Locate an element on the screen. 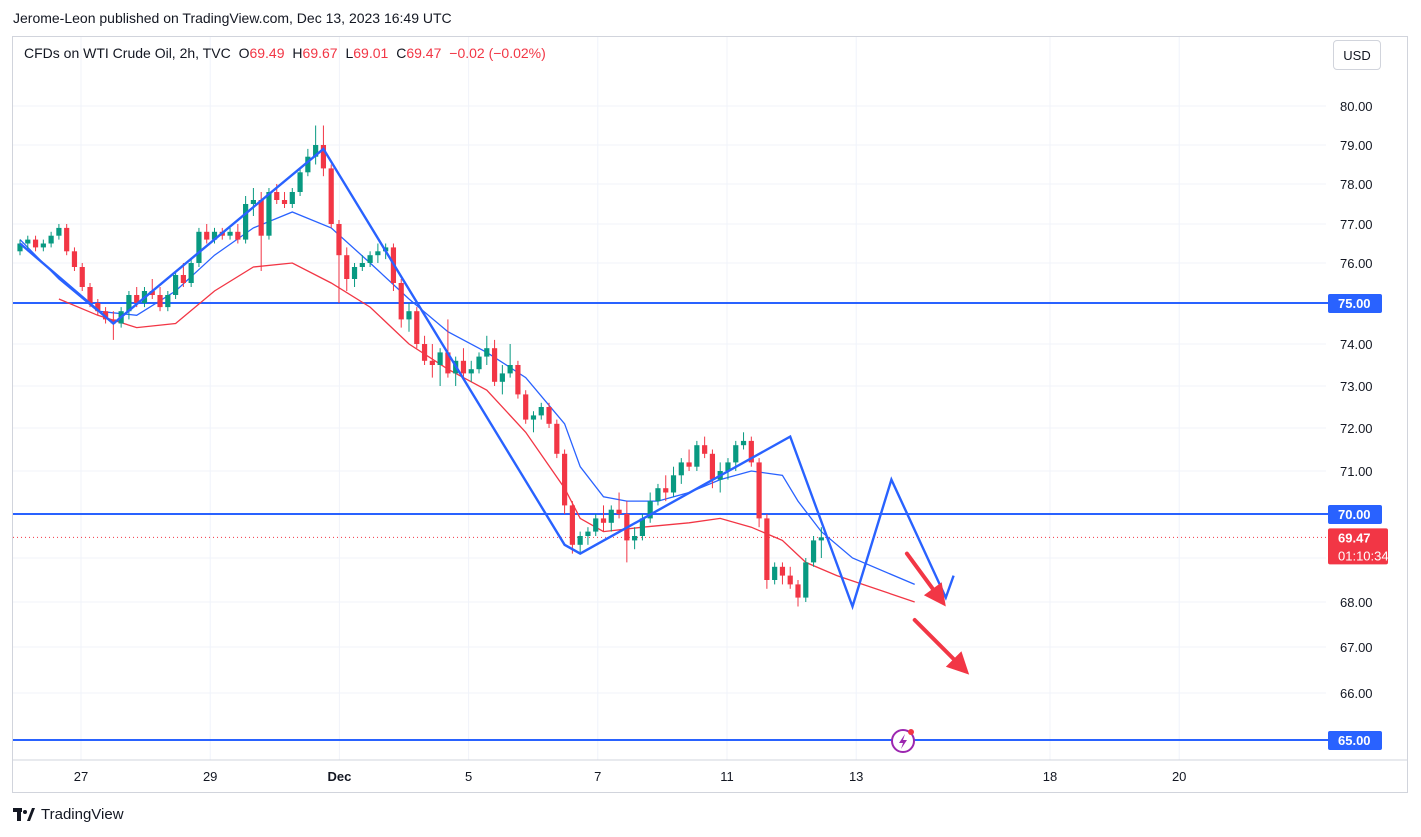 Image resolution: width=1421 pixels, height=837 pixels. time-tick-label: 18 is located at coordinates (1050, 776).